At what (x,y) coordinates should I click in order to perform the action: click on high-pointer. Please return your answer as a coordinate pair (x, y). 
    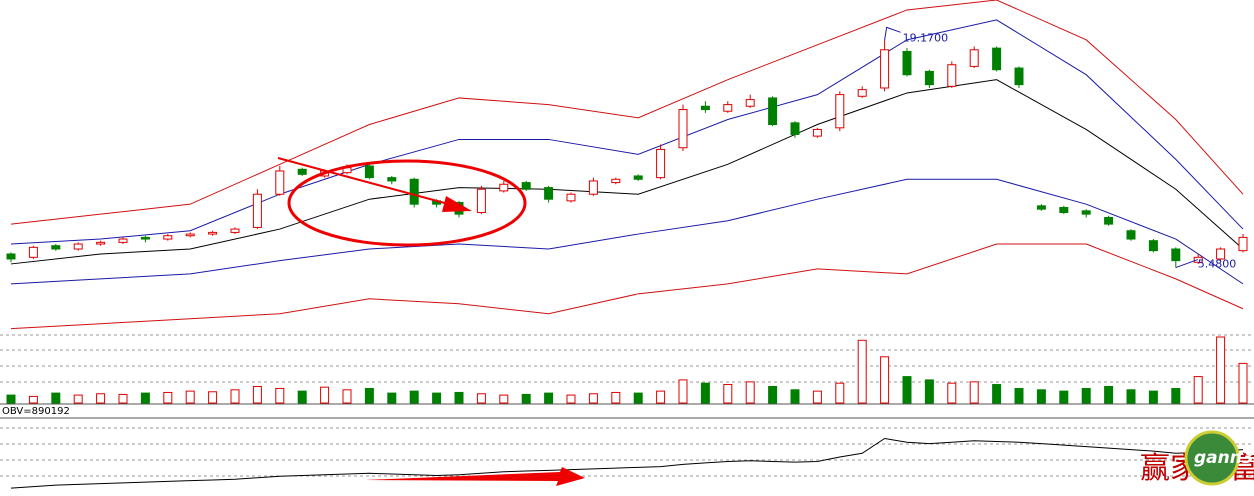
    Looking at the image, I should click on (892, 33).